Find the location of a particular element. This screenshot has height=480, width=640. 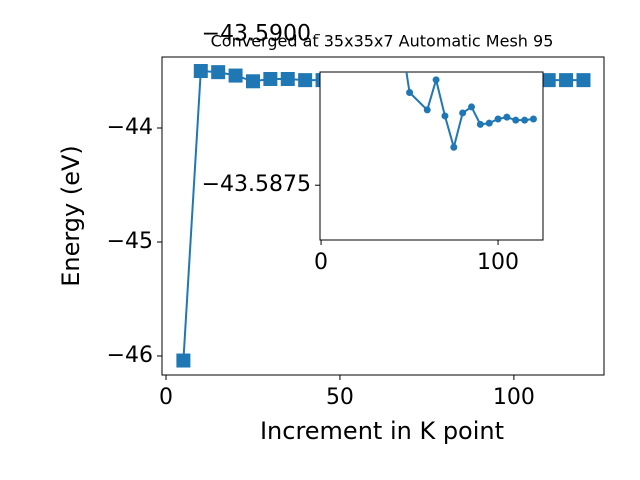

y-tick-label: −46 is located at coordinates (130, 355).